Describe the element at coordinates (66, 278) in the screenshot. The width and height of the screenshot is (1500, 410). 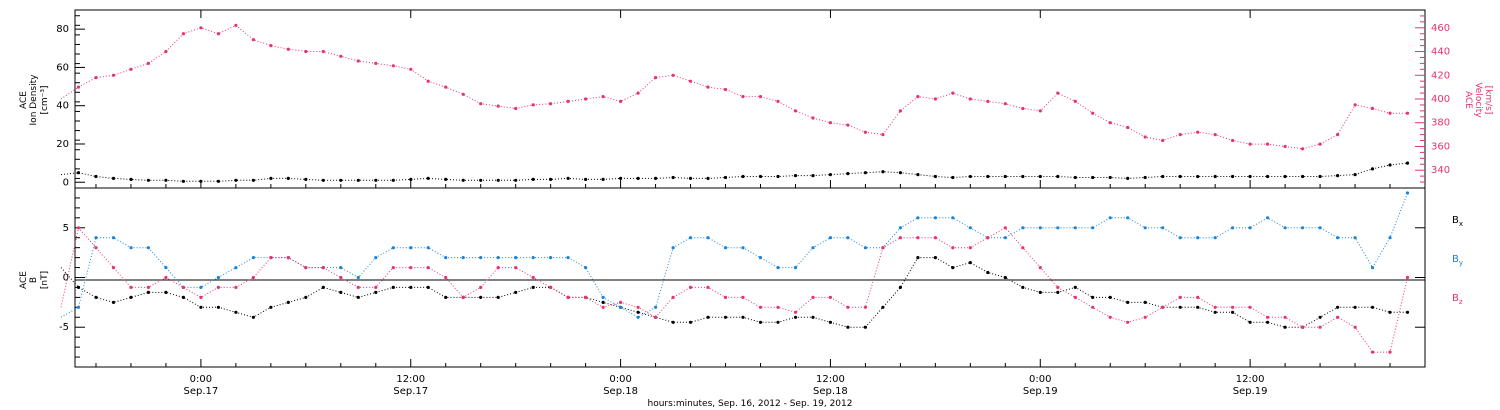
I see `bottom-tick-label-1: 0` at that location.